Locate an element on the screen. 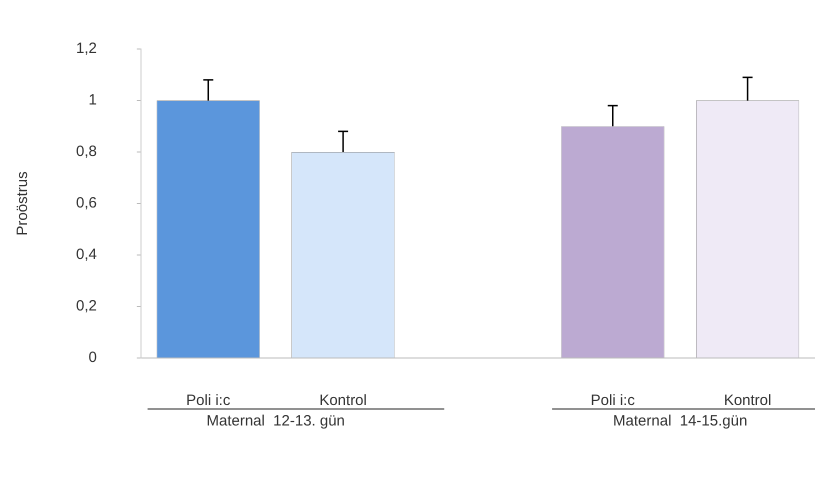 The image size is (815, 504). y-axis-title: Proöstrus is located at coordinates (23, 203).